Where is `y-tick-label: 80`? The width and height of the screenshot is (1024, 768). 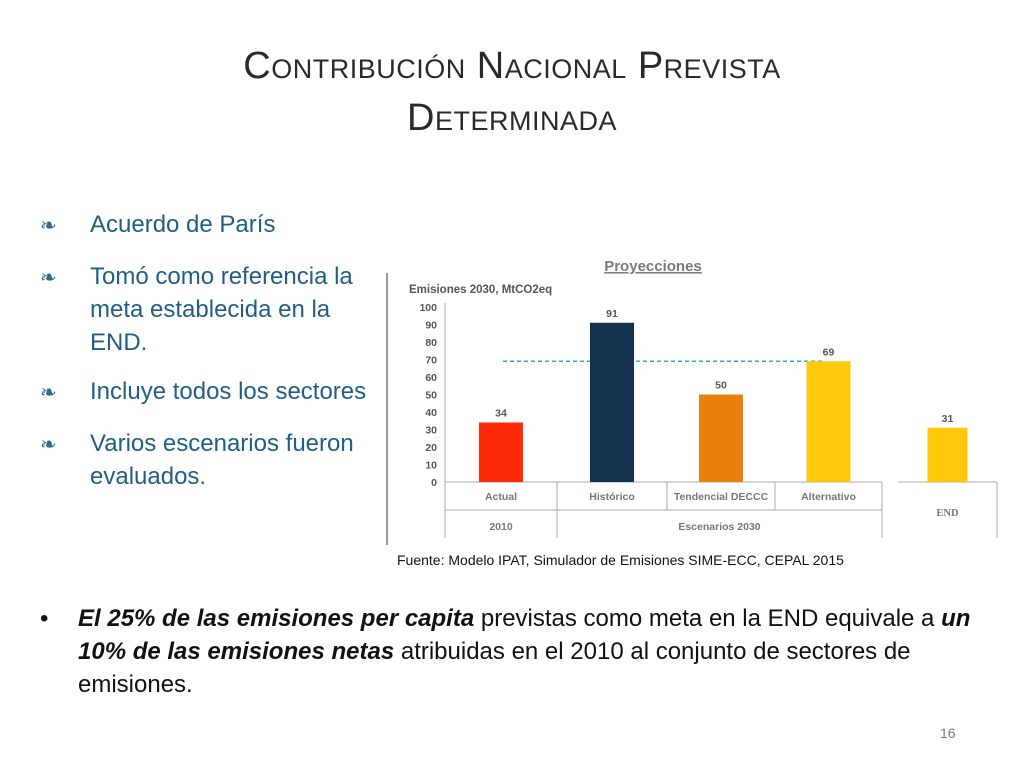
y-tick-label: 80 is located at coordinates (431, 343).